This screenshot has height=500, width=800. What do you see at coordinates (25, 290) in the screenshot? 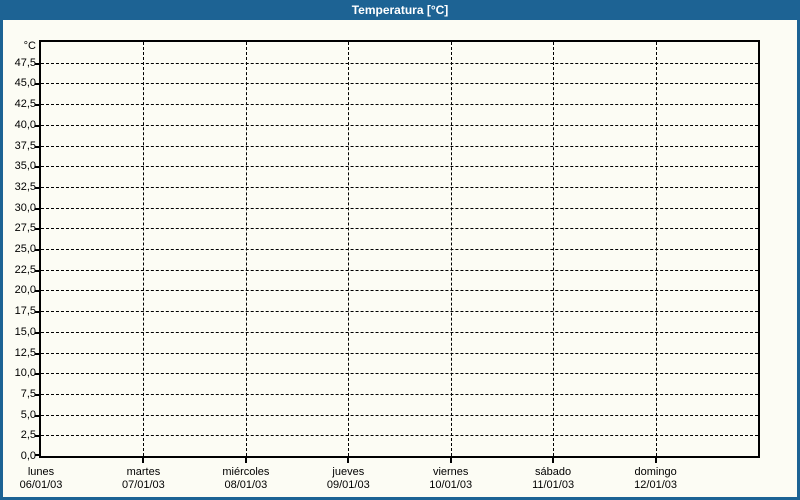
I see `y-axis-tick-label: 20,0` at bounding box center [25, 290].